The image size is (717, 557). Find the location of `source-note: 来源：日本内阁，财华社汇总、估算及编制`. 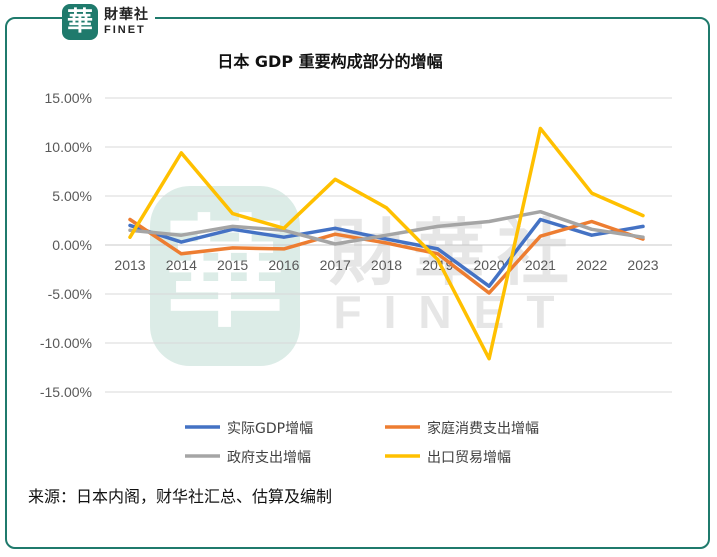

source-note: 来源：日本内阁，财华社汇总、估算及编制 is located at coordinates (180, 496).